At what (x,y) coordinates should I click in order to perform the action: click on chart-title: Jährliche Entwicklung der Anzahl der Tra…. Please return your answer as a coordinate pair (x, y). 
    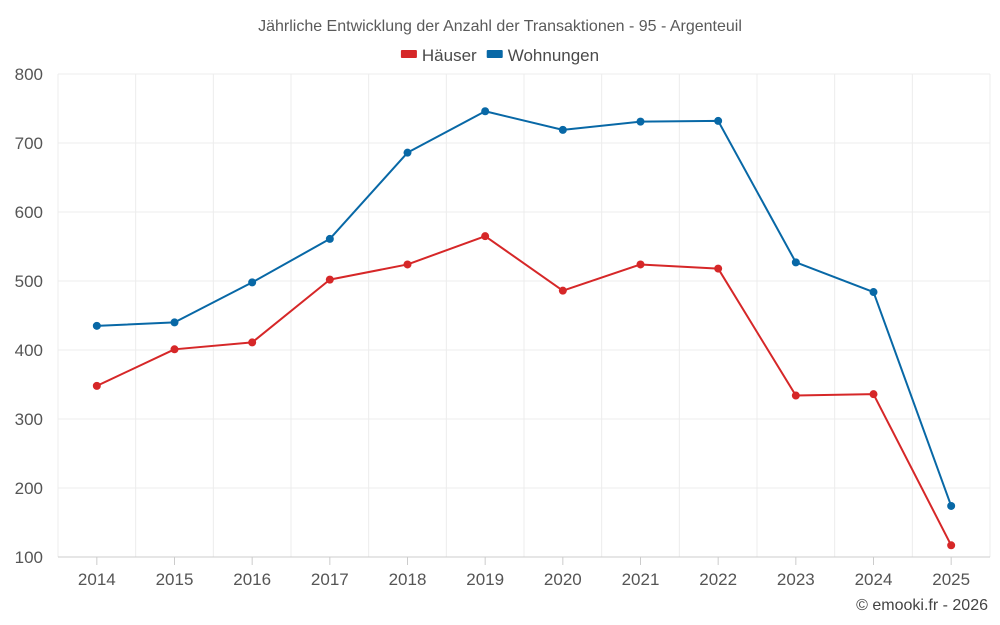
    Looking at the image, I should click on (500, 26).